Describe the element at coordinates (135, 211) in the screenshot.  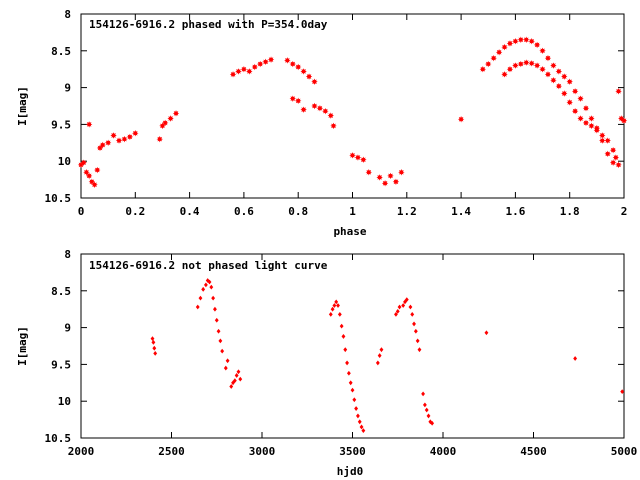
I see `phased-x-tick-label: 0.2` at that location.